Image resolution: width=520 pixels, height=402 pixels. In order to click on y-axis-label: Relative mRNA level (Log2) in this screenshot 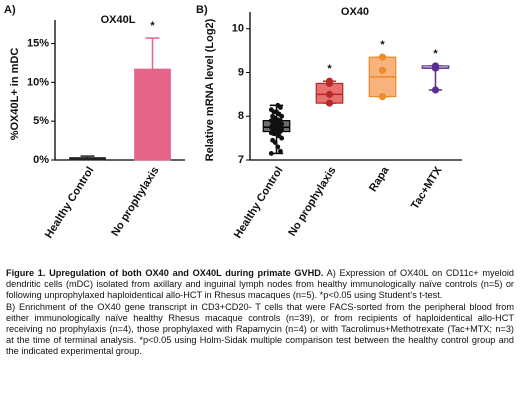, I will do `click(210, 89)`.